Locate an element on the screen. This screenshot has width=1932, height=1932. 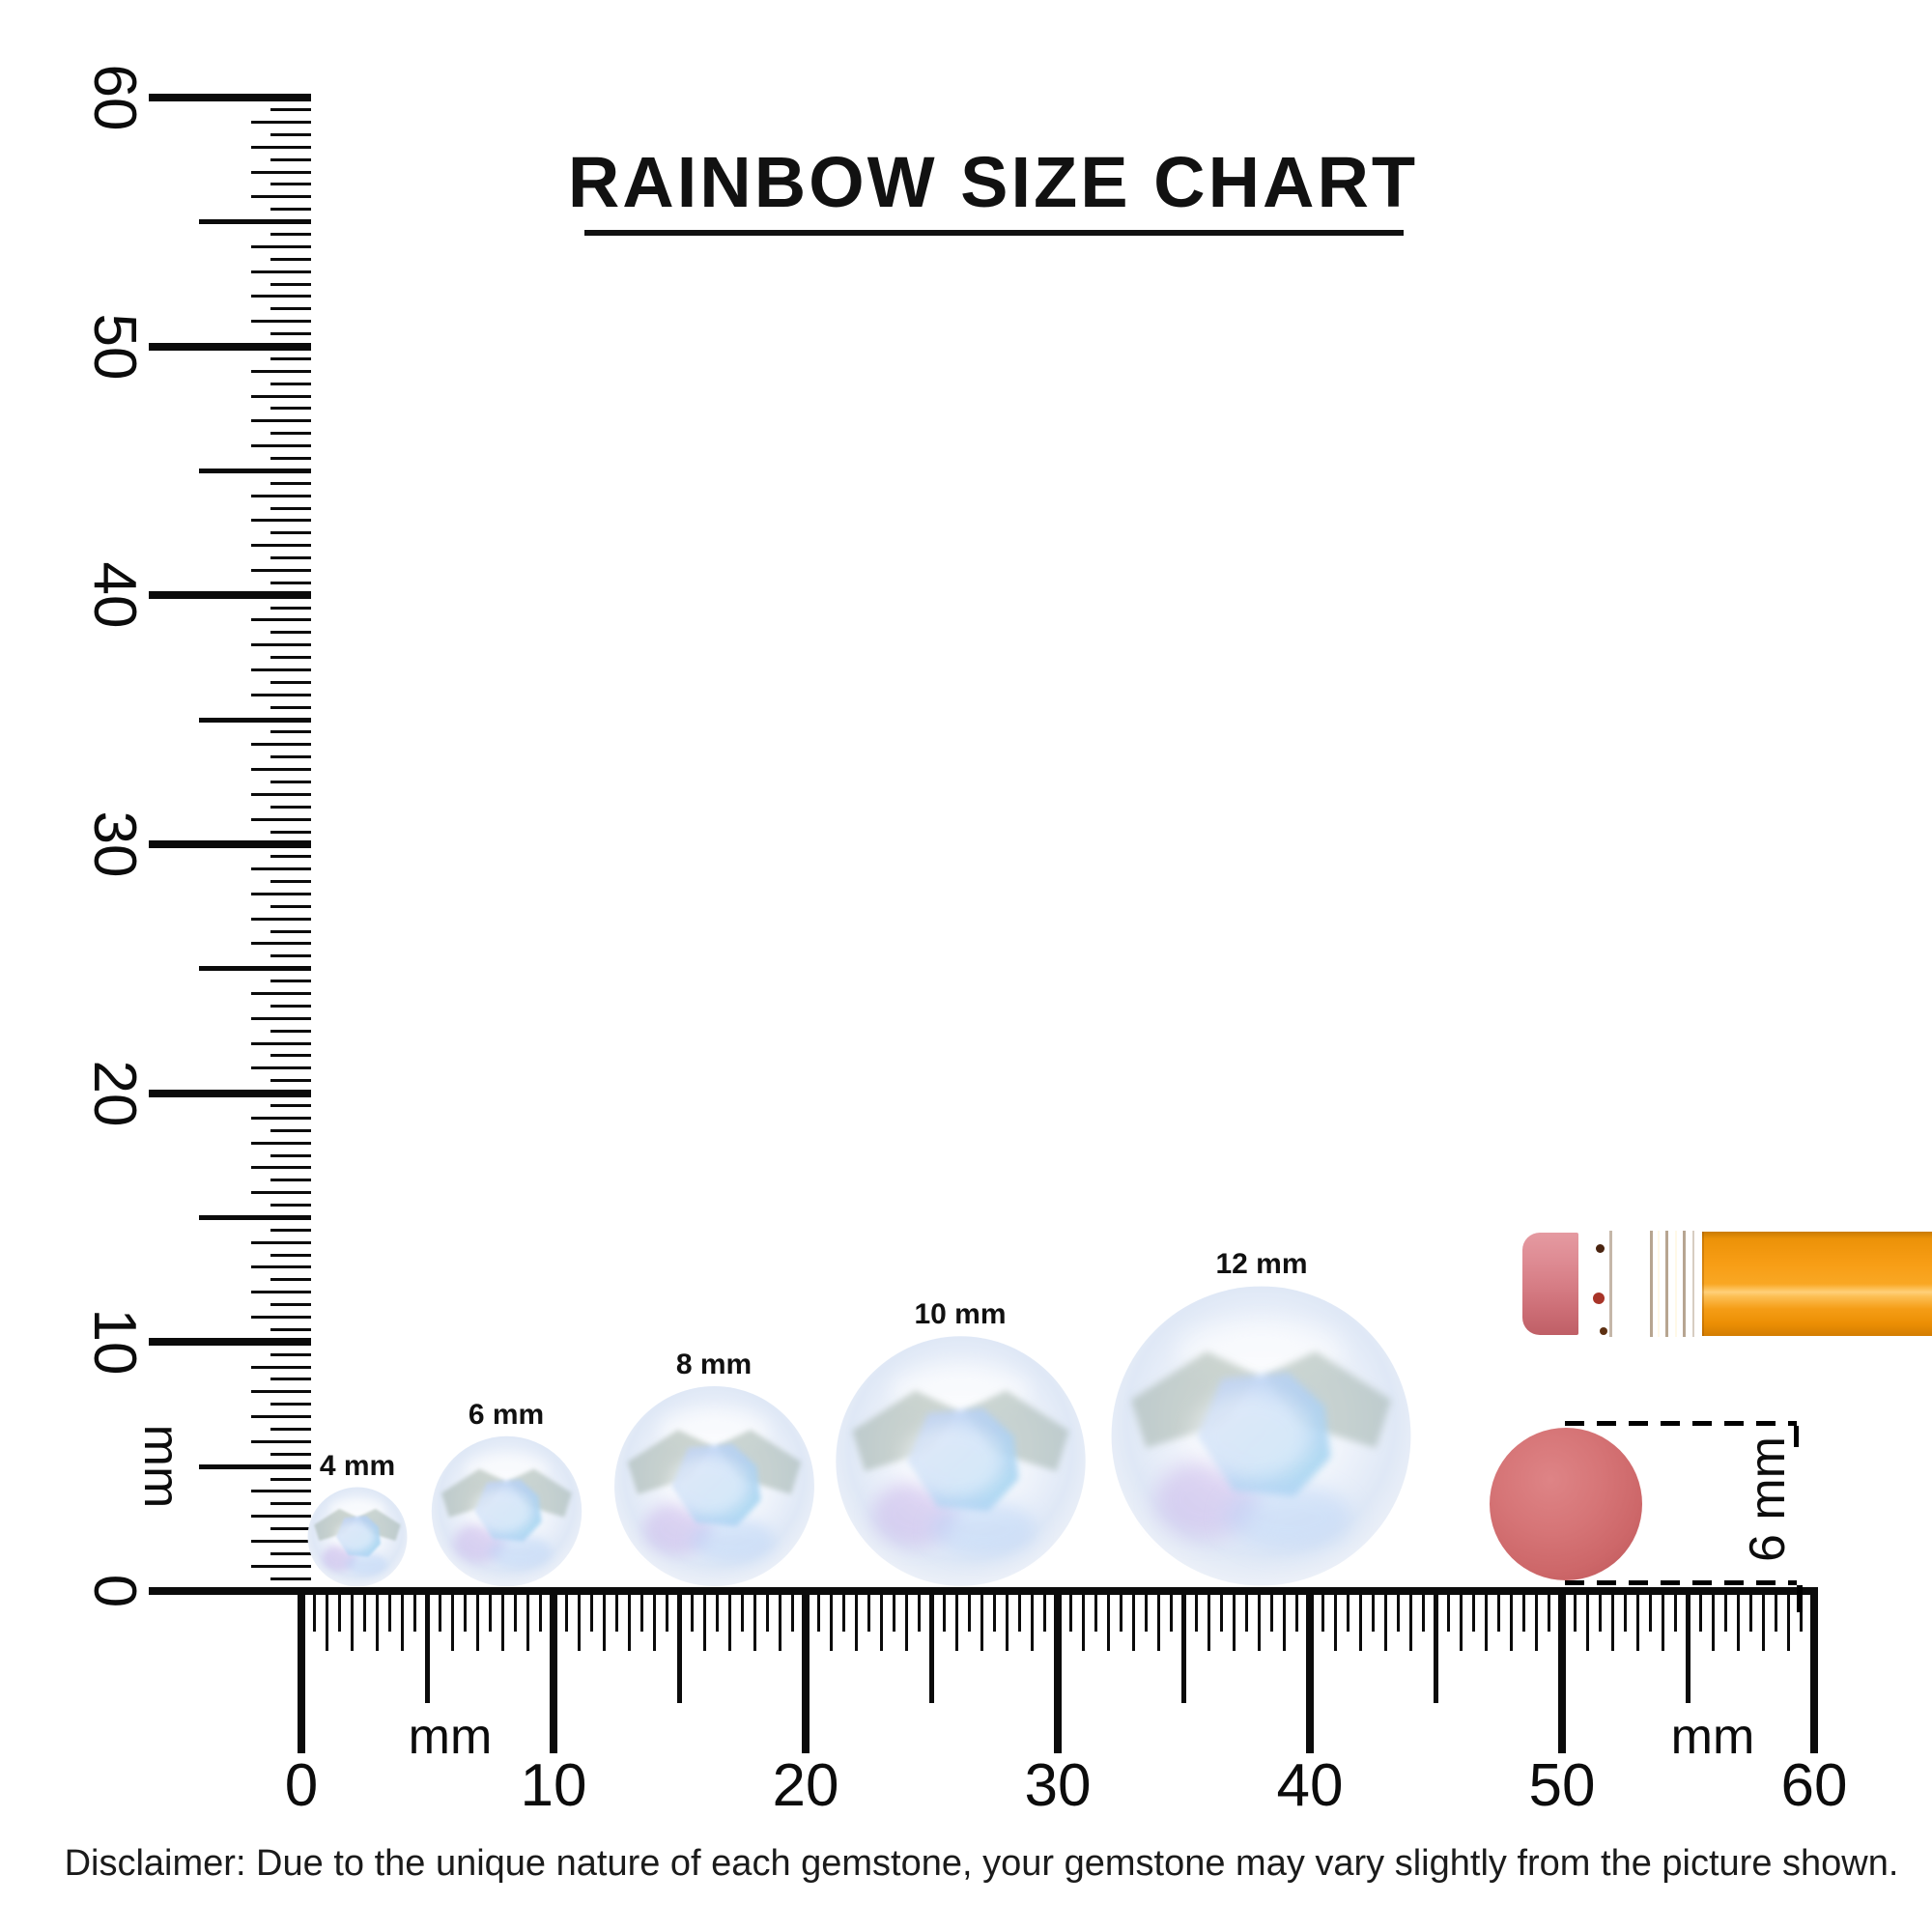
horizontal-ruler-number: 60 is located at coordinates (1814, 1785).